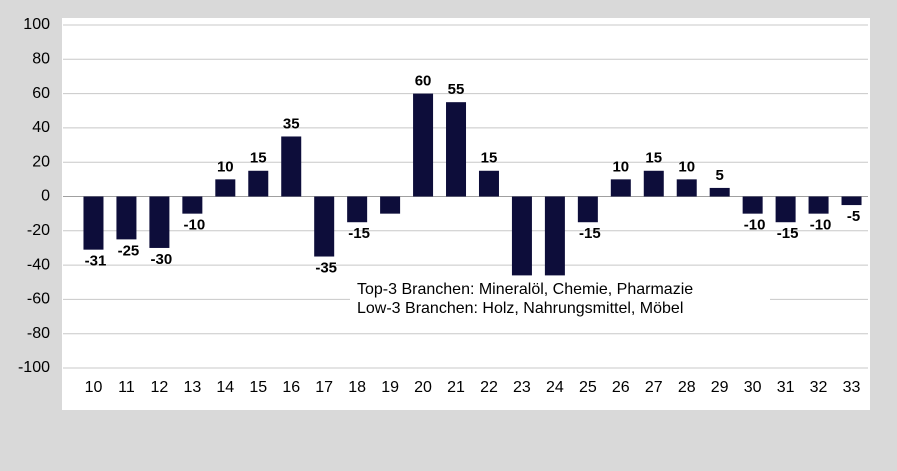 The height and width of the screenshot is (471, 897). I want to click on x-tick-label: 24, so click(555, 387).